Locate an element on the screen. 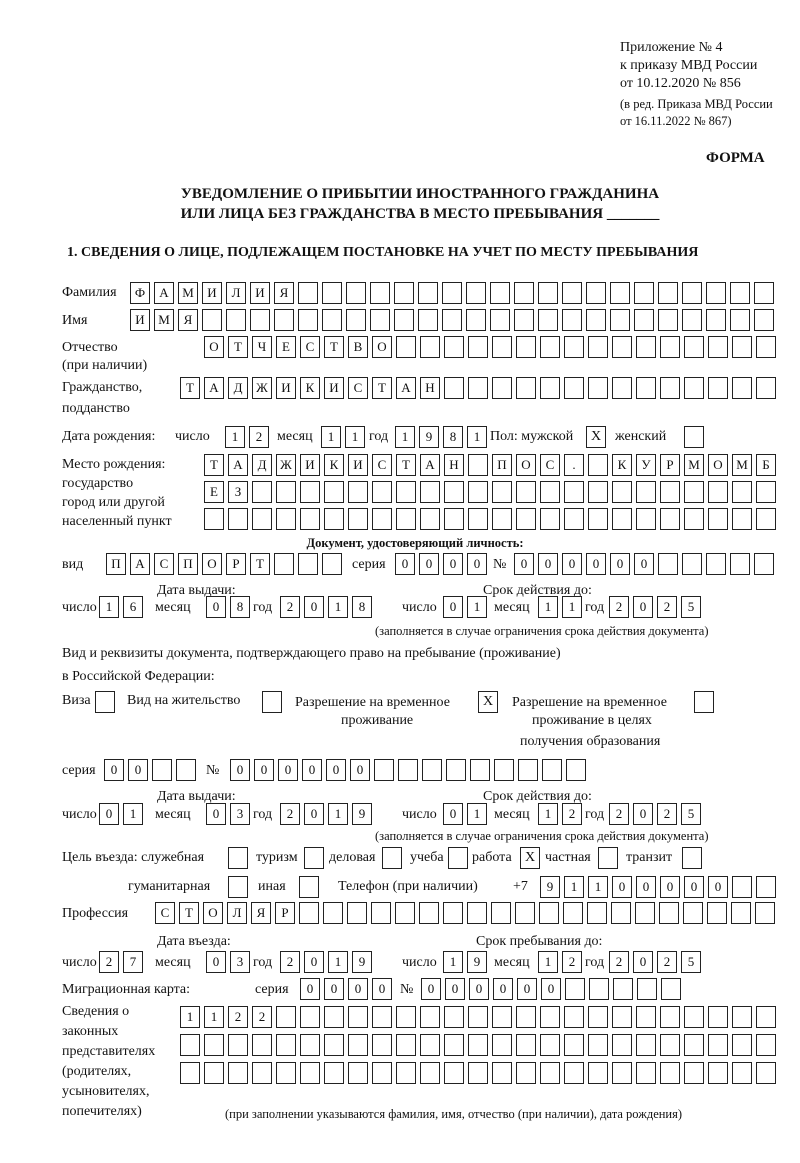 The height and width of the screenshot is (1163, 800). char-box: Л is located at coordinates (236, 293).